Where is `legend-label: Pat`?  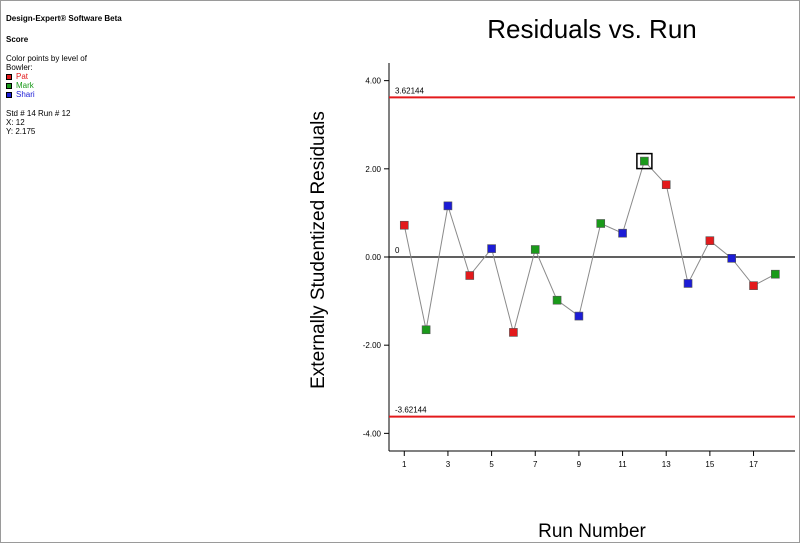 legend-label: Pat is located at coordinates (22, 76).